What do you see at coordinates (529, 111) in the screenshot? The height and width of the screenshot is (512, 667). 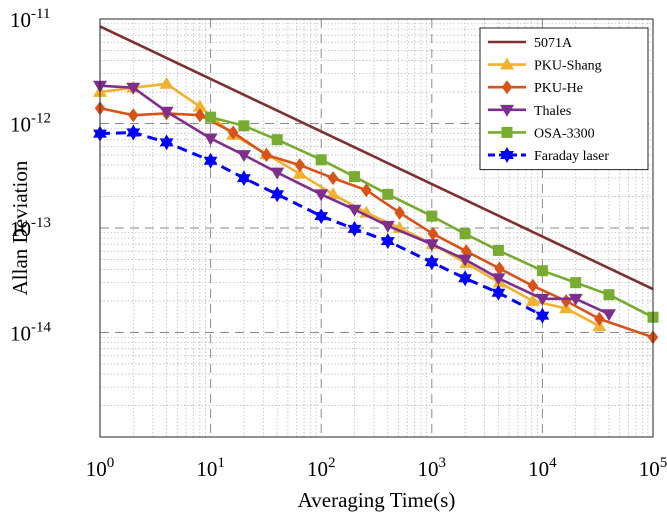 I see `legend-item: Thales` at bounding box center [529, 111].